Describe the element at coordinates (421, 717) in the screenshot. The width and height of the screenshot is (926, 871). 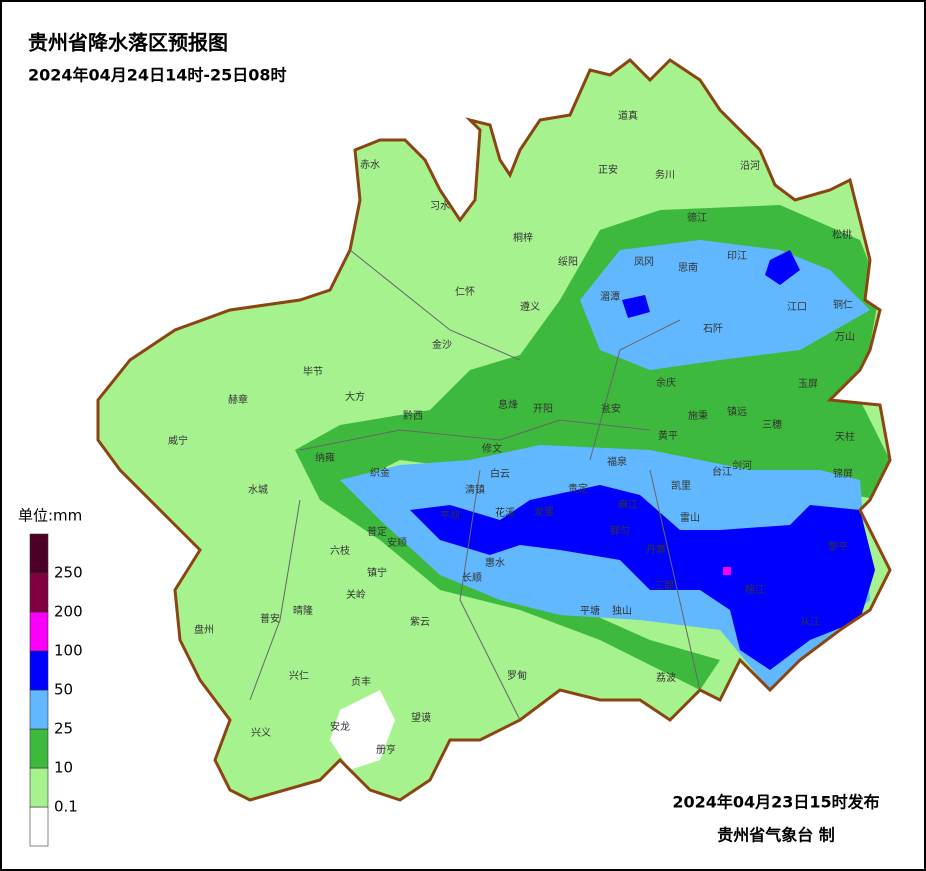
I see `place-label: 望谟` at that location.